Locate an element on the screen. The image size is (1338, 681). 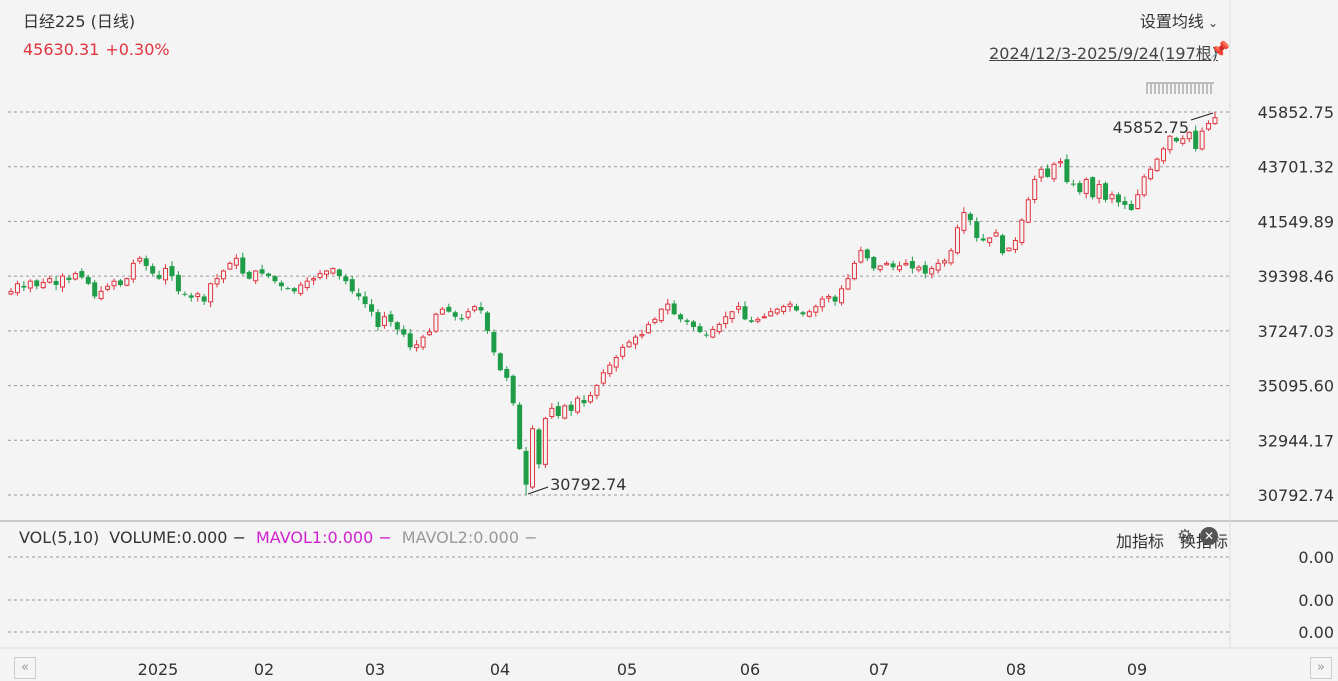
pin-icon: 📌 is located at coordinates (1220, 49).